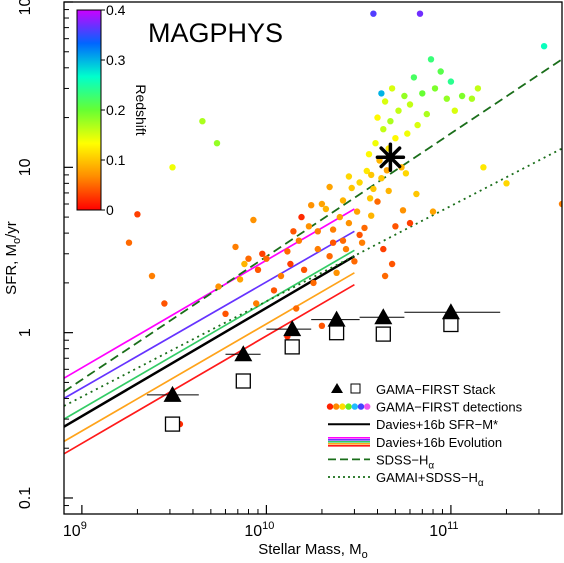 The width and height of the screenshot is (564, 563). I want to click on colorbar, so click(89, 110).